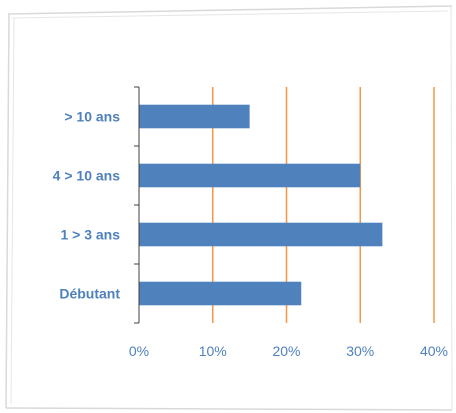 This screenshot has height=413, width=456. What do you see at coordinates (434, 351) in the screenshot?
I see `x-tick-label-4: 40%` at bounding box center [434, 351].